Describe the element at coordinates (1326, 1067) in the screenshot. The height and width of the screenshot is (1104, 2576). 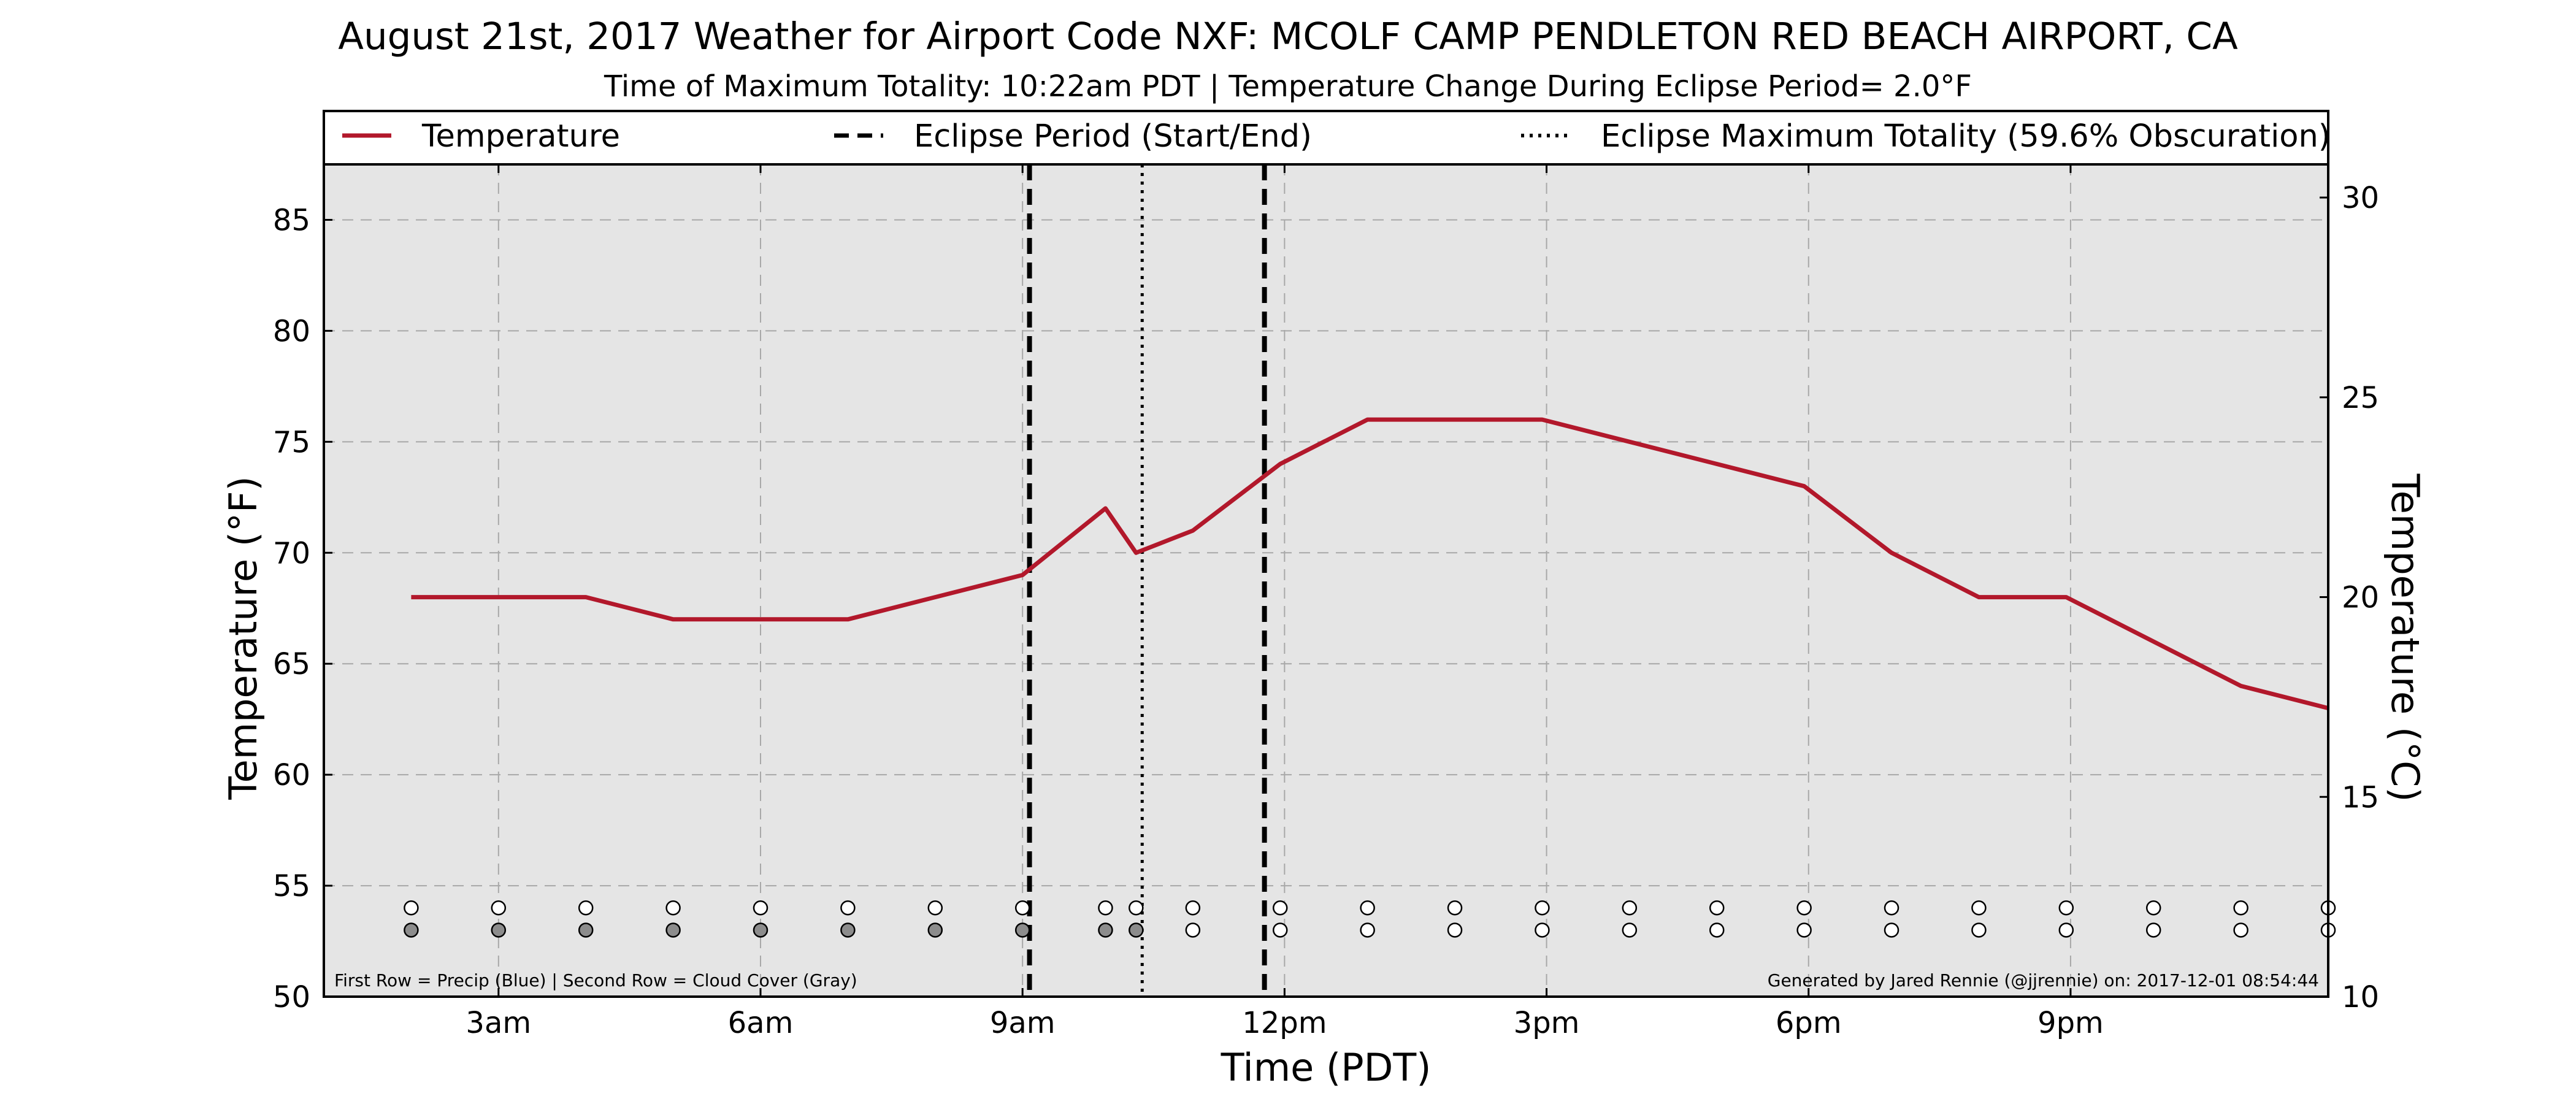
I see `x-axis-label: Time (PDT)` at that location.